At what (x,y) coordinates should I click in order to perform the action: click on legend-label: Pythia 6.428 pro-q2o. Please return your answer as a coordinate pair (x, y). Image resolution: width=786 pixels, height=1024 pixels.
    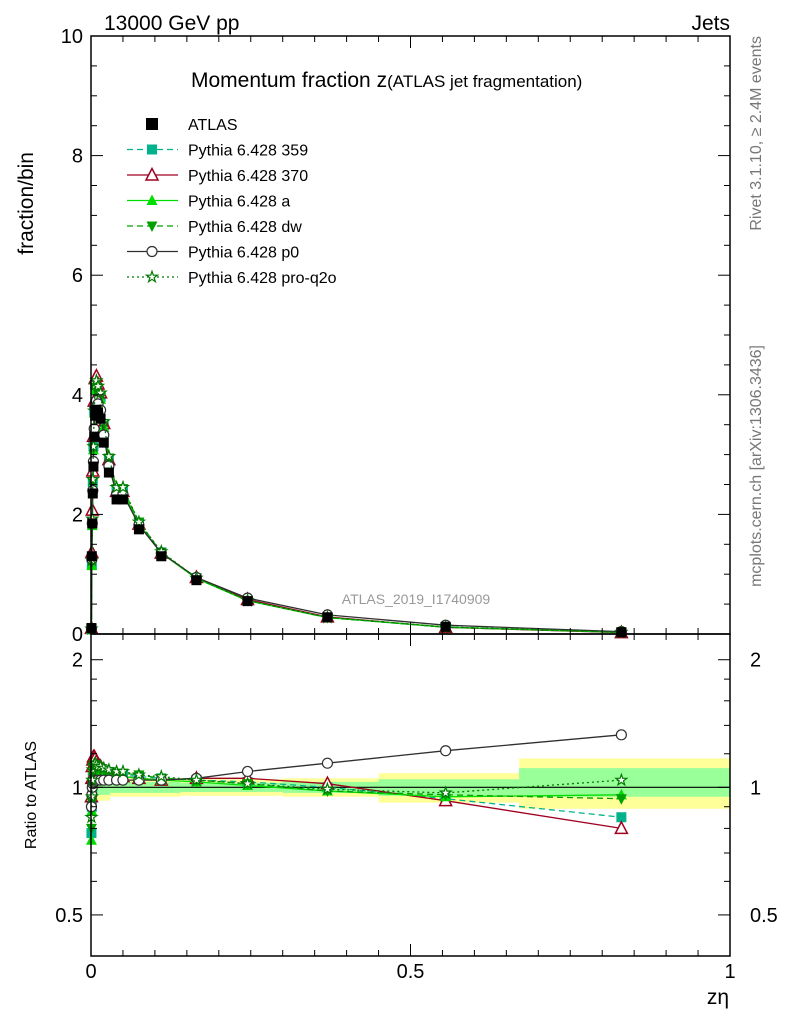
    Looking at the image, I should click on (262, 278).